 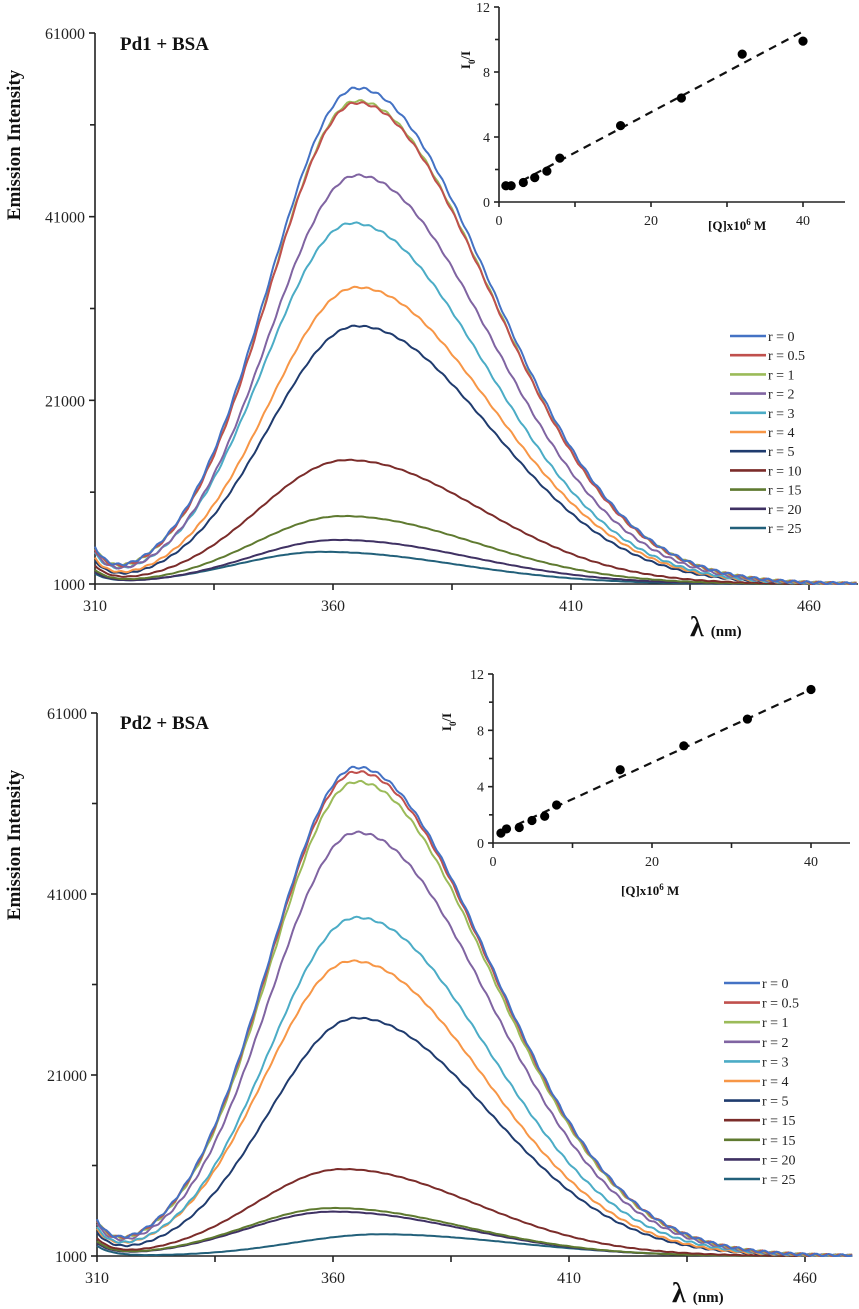 I want to click on legend-label: r = 10, so click(x=785, y=471).